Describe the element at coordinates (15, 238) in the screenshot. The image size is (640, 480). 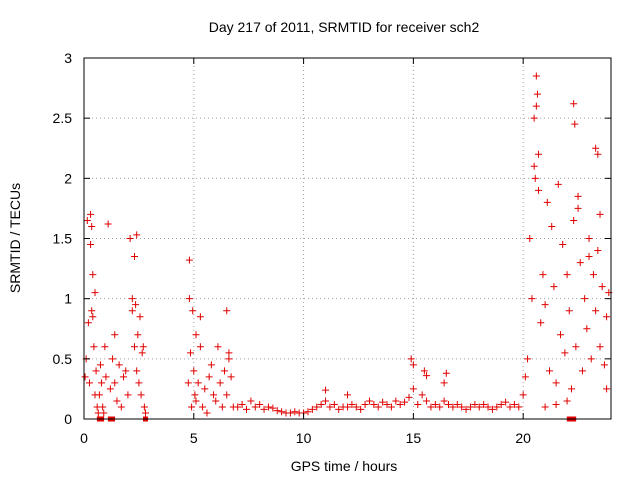
I see `y-axis-label: SRMTID / TECUs` at that location.